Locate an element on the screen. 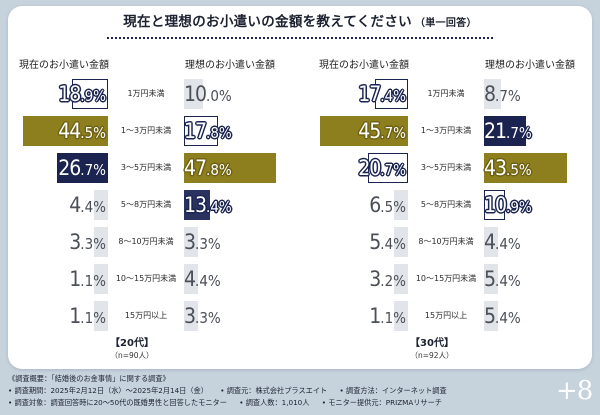 The height and width of the screenshot is (415, 600). brand-logo: +8 is located at coordinates (574, 391).